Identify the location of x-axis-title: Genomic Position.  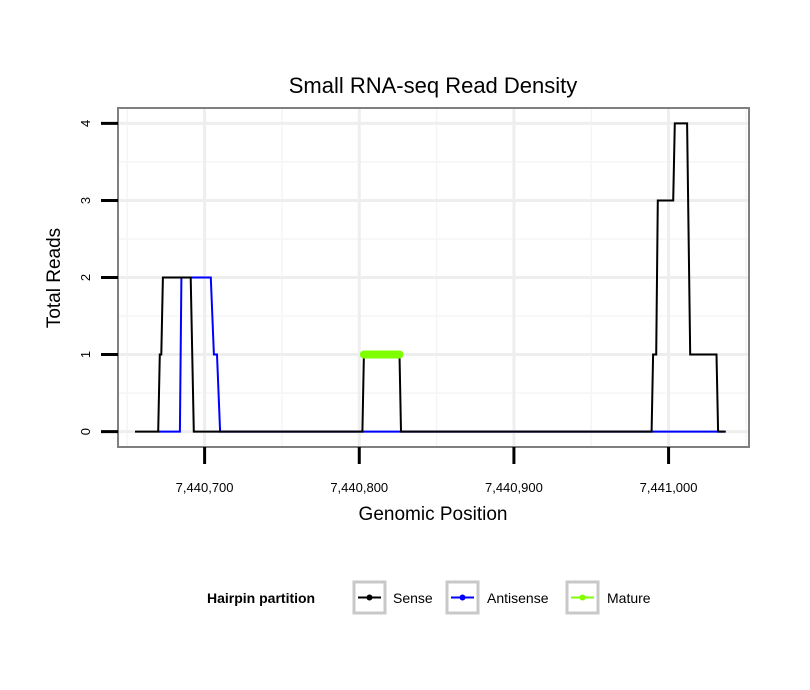
(433, 514).